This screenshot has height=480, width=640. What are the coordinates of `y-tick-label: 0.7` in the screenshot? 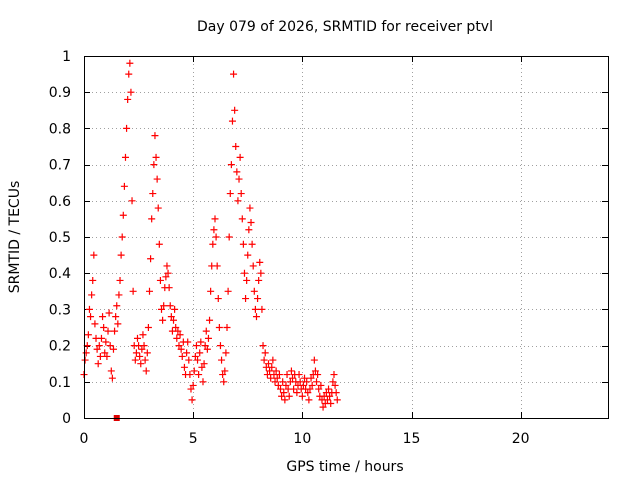 It's located at (60, 166).